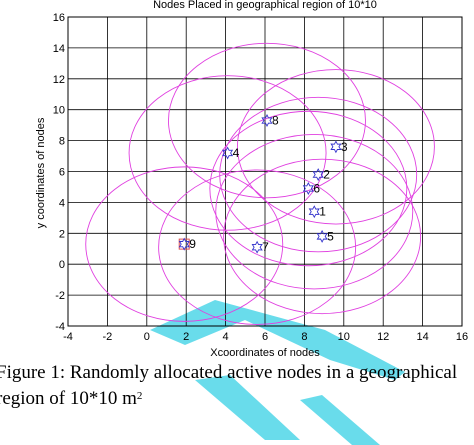 The width and height of the screenshot is (474, 445). What do you see at coordinates (462, 337) in the screenshot?
I see `x-tick-label: 16` at bounding box center [462, 337].